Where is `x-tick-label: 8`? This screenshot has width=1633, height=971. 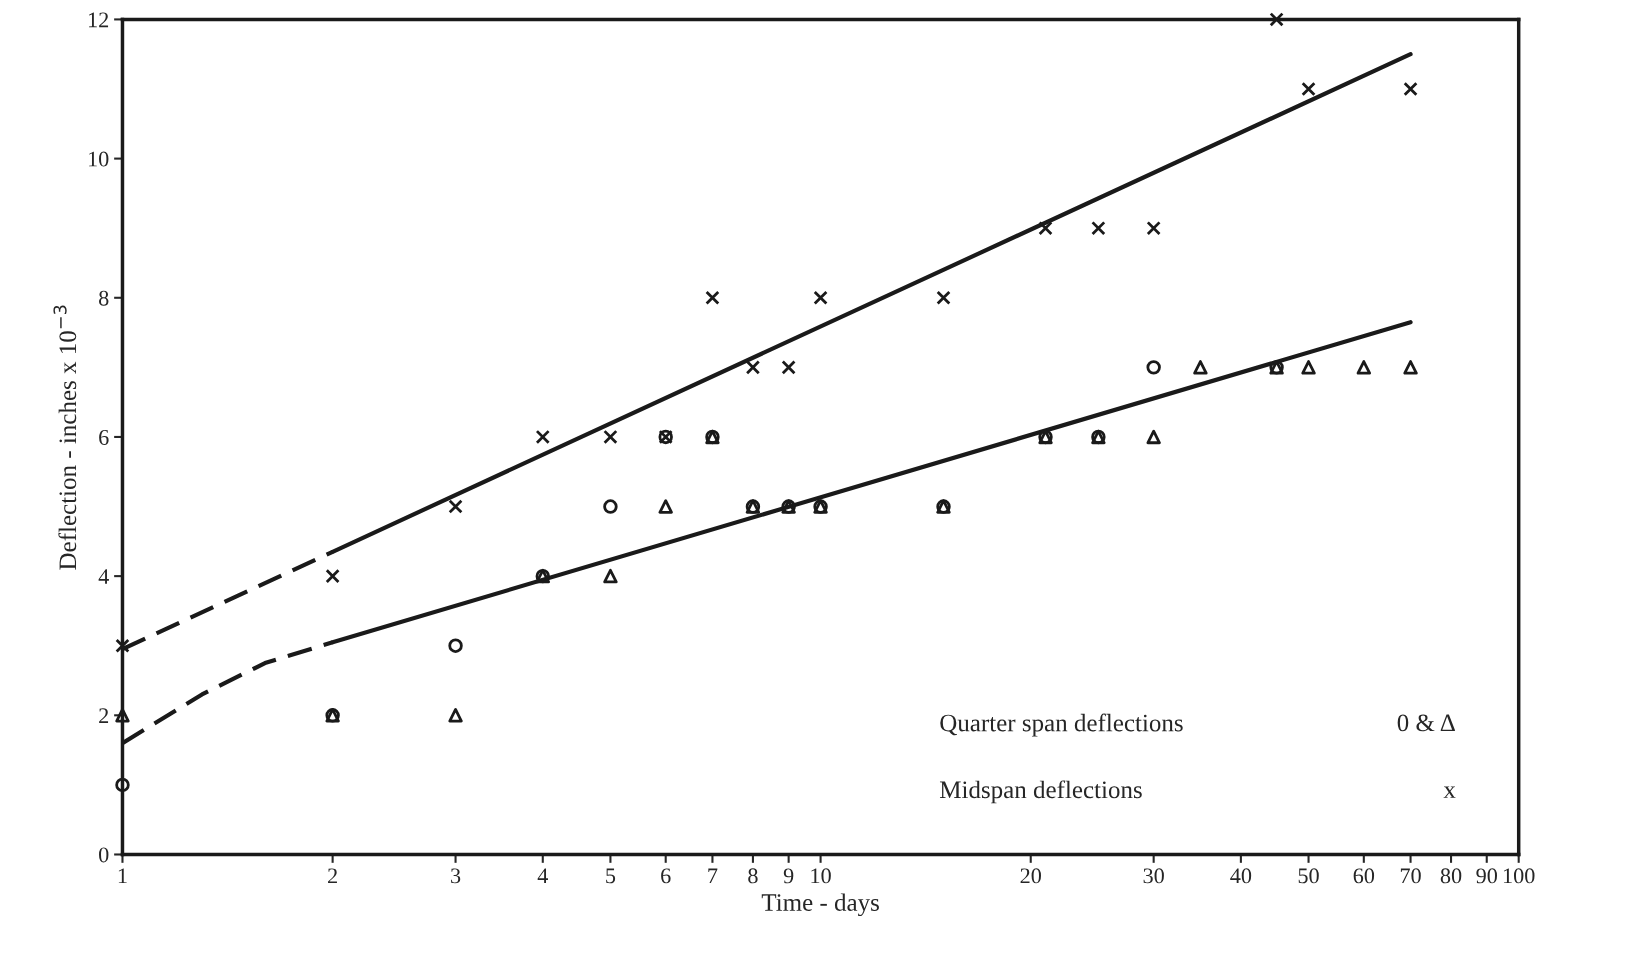
x-tick-label: 8 is located at coordinates (753, 876).